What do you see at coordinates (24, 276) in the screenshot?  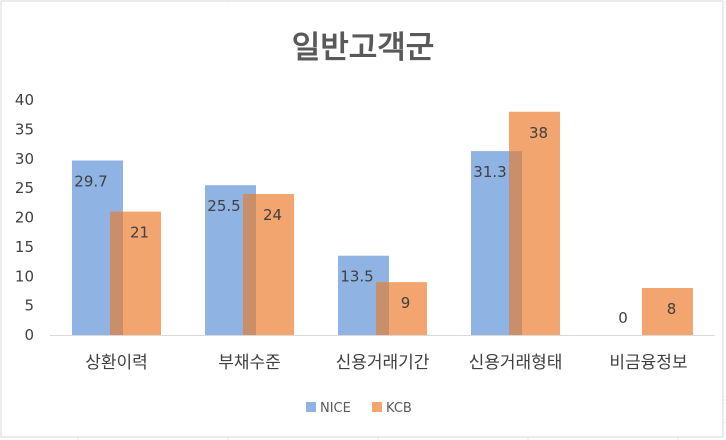 I see `y-tick-label: 10` at bounding box center [24, 276].